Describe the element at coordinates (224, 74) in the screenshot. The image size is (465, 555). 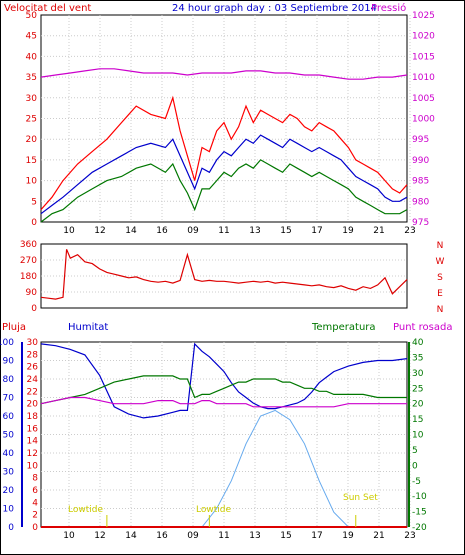
I see `pressure-line` at that location.